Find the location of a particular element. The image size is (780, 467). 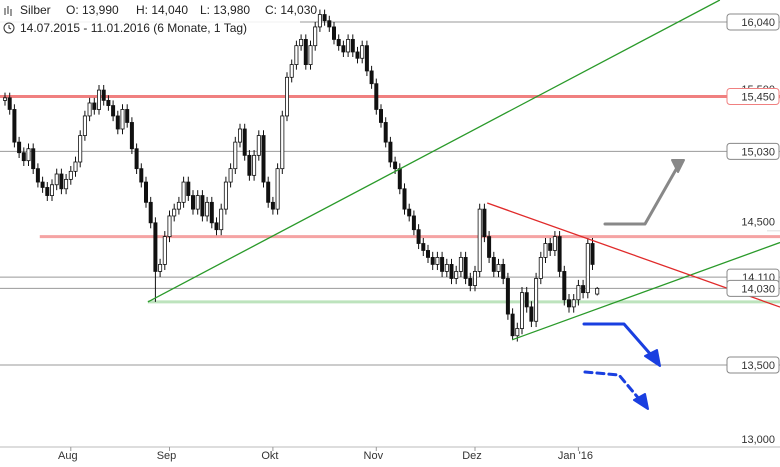

level-label: 15,450 is located at coordinates (758, 97).